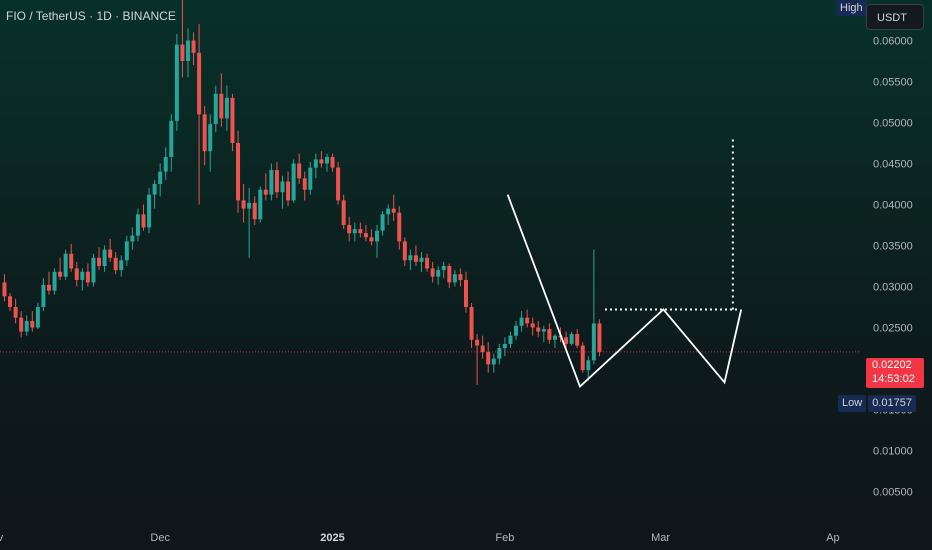 The image size is (932, 550). I want to click on time-tick-label: Dec, so click(160, 538).